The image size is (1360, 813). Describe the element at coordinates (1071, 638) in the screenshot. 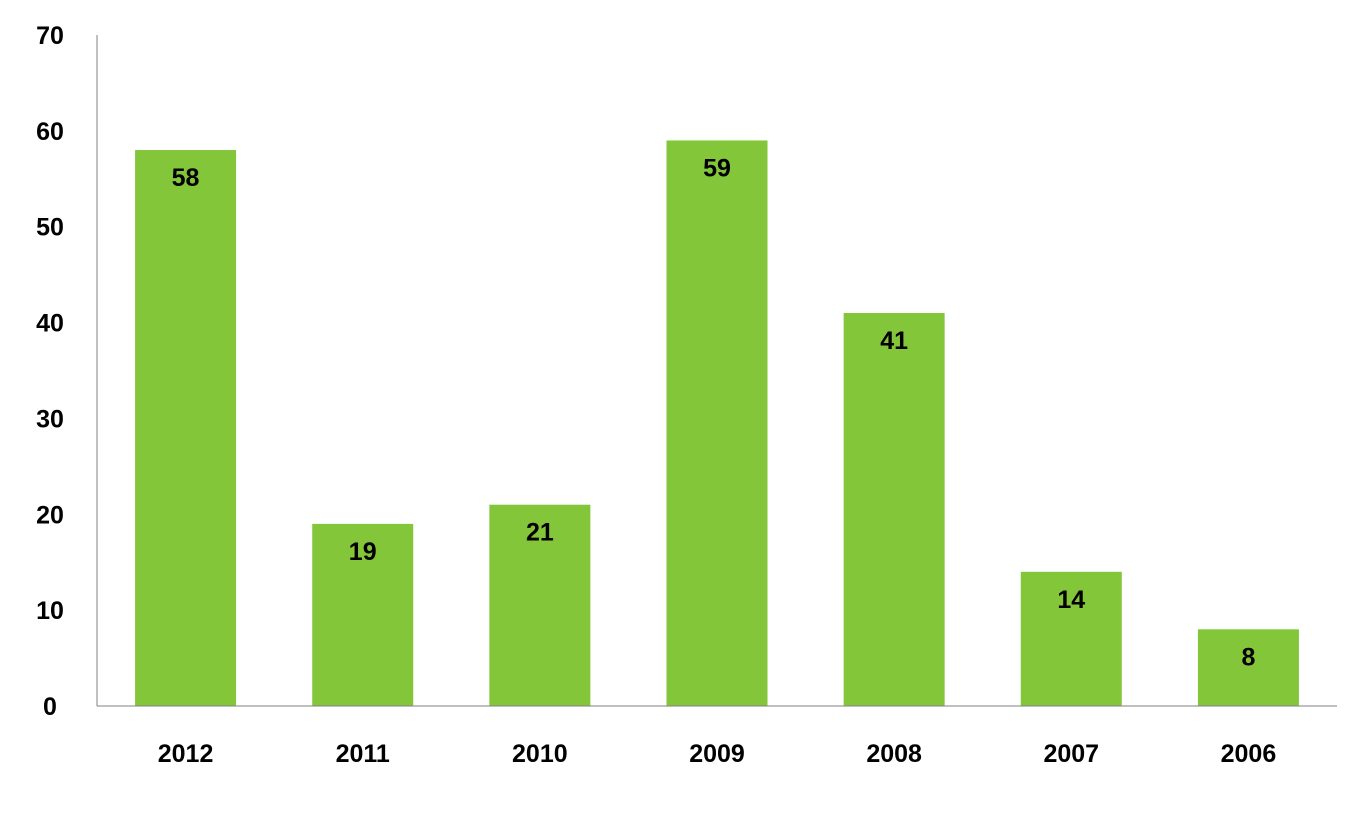

I see `bar-2007` at that location.